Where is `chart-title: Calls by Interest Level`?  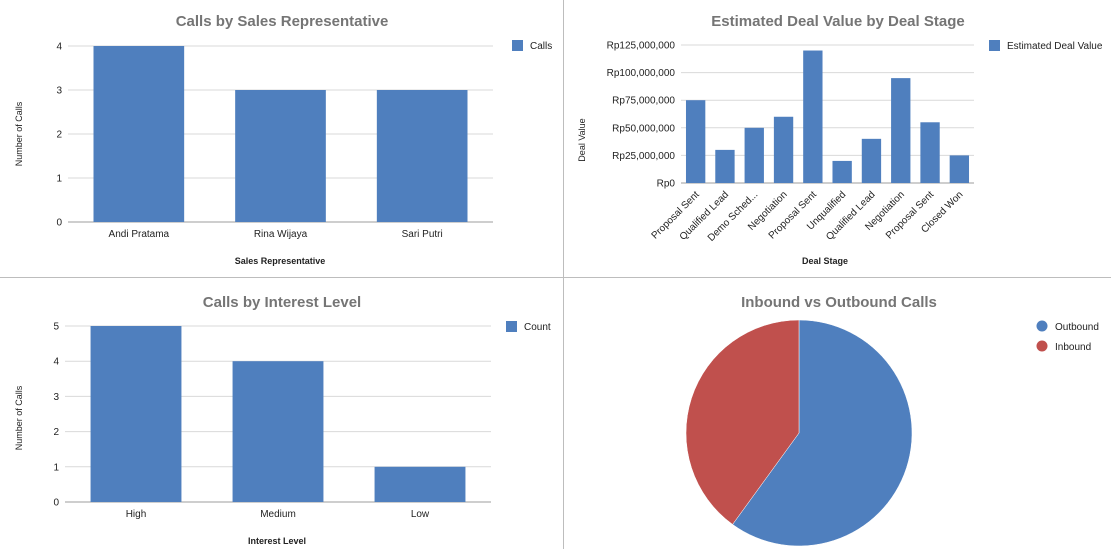 chart-title: Calls by Interest Level is located at coordinates (282, 302).